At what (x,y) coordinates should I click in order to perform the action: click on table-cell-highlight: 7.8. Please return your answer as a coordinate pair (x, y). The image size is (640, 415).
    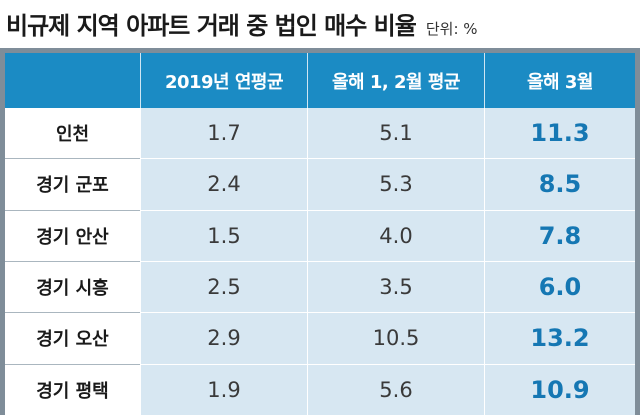
    Looking at the image, I should click on (559, 235).